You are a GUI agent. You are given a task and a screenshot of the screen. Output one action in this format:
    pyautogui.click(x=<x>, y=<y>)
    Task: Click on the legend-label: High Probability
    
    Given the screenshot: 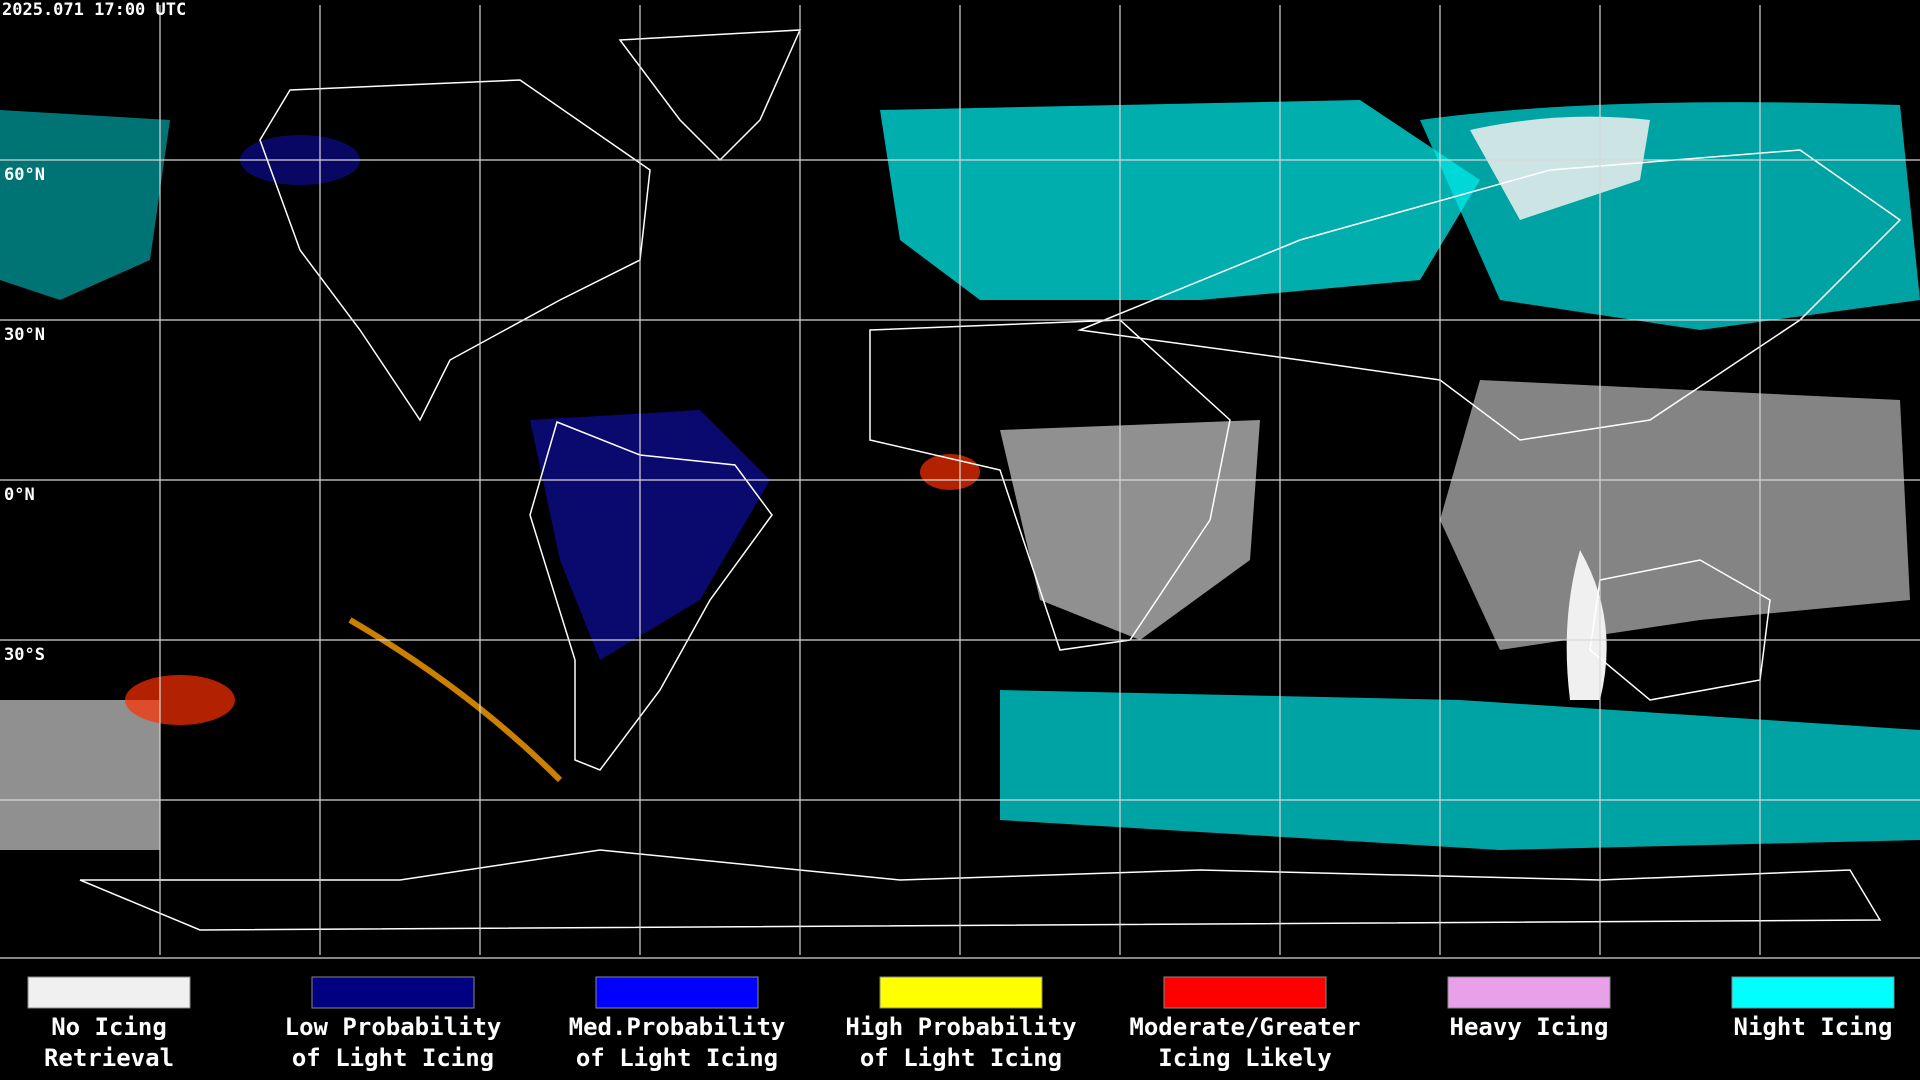 What is the action you would take?
    pyautogui.click(x=960, y=1027)
    